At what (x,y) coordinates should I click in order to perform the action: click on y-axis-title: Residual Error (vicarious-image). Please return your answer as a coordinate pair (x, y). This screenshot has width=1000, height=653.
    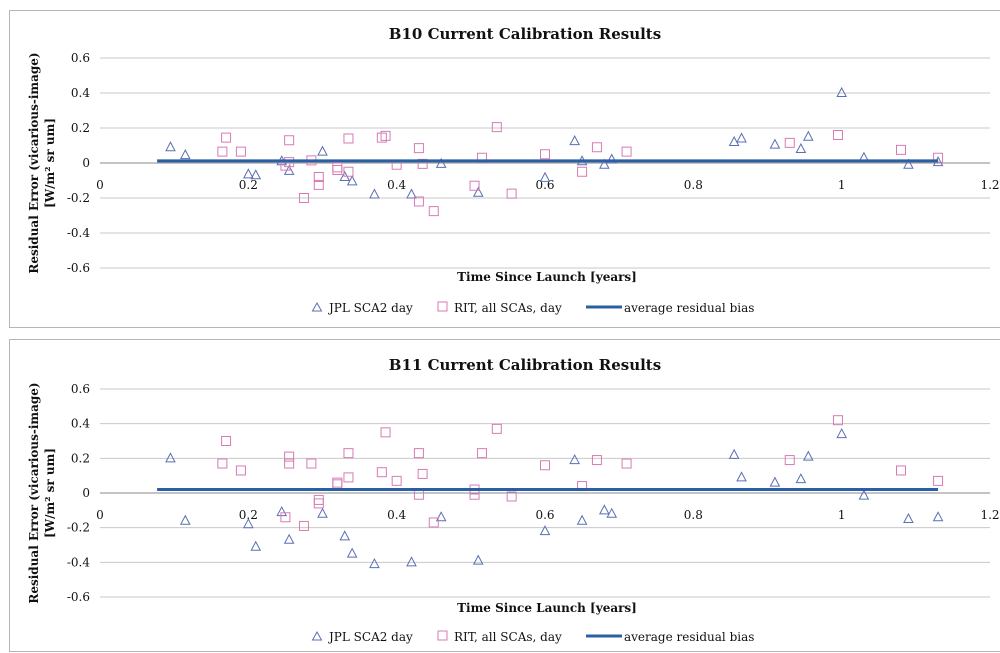
    Looking at the image, I should click on (34, 162).